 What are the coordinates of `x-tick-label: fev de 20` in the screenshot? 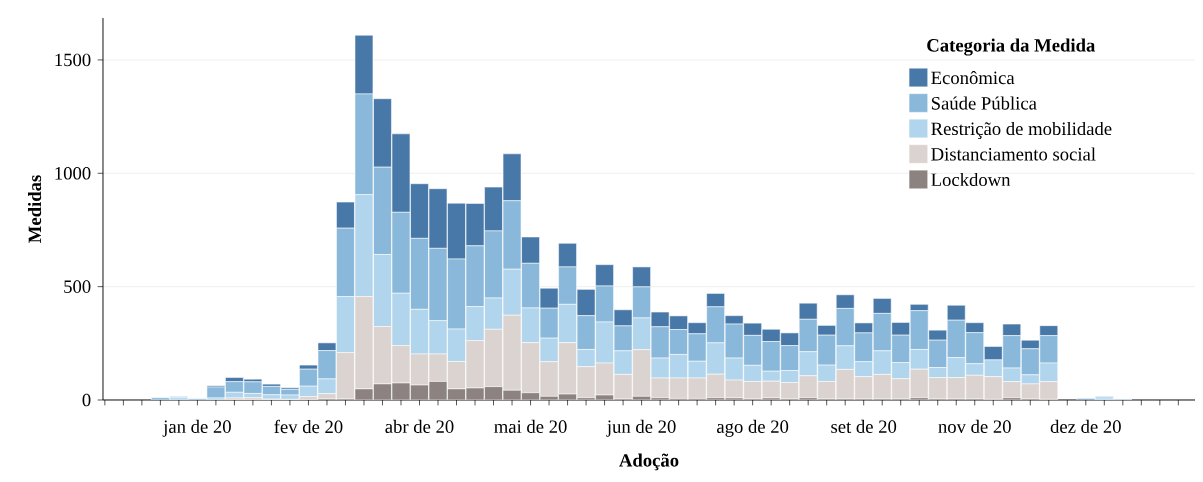 It's located at (308, 426).